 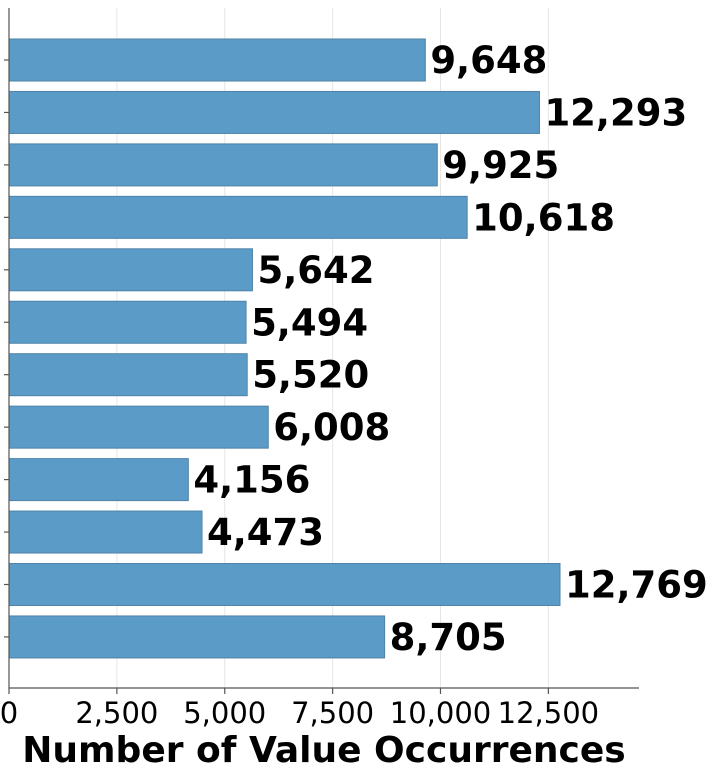 What do you see at coordinates (548, 713) in the screenshot?
I see `x-tick-label-5: 12,500` at bounding box center [548, 713].